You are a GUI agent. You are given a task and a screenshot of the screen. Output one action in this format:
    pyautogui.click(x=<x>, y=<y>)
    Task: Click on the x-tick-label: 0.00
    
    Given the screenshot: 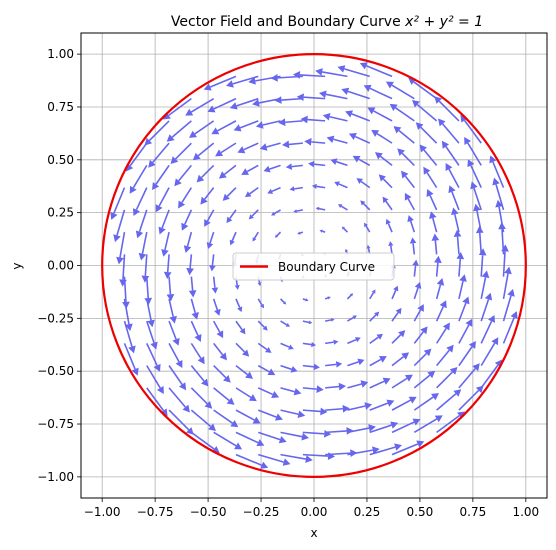 What is the action you would take?
    pyautogui.click(x=314, y=512)
    